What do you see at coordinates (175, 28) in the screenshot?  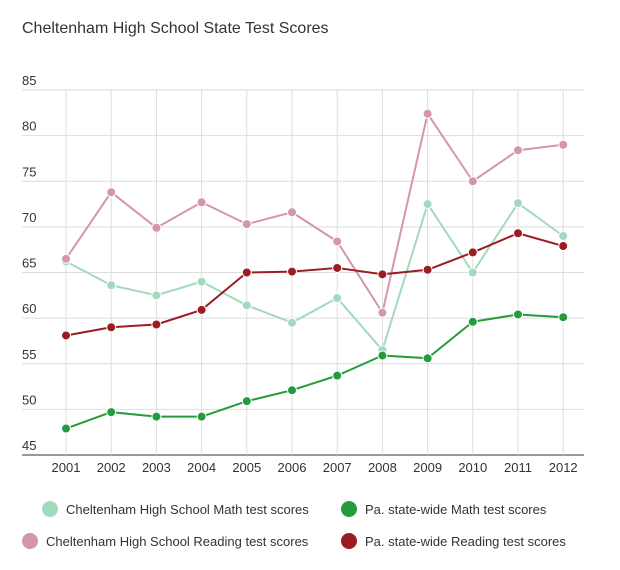 I see `chart-title: Cheltenham High School State Test Scores` at bounding box center [175, 28].